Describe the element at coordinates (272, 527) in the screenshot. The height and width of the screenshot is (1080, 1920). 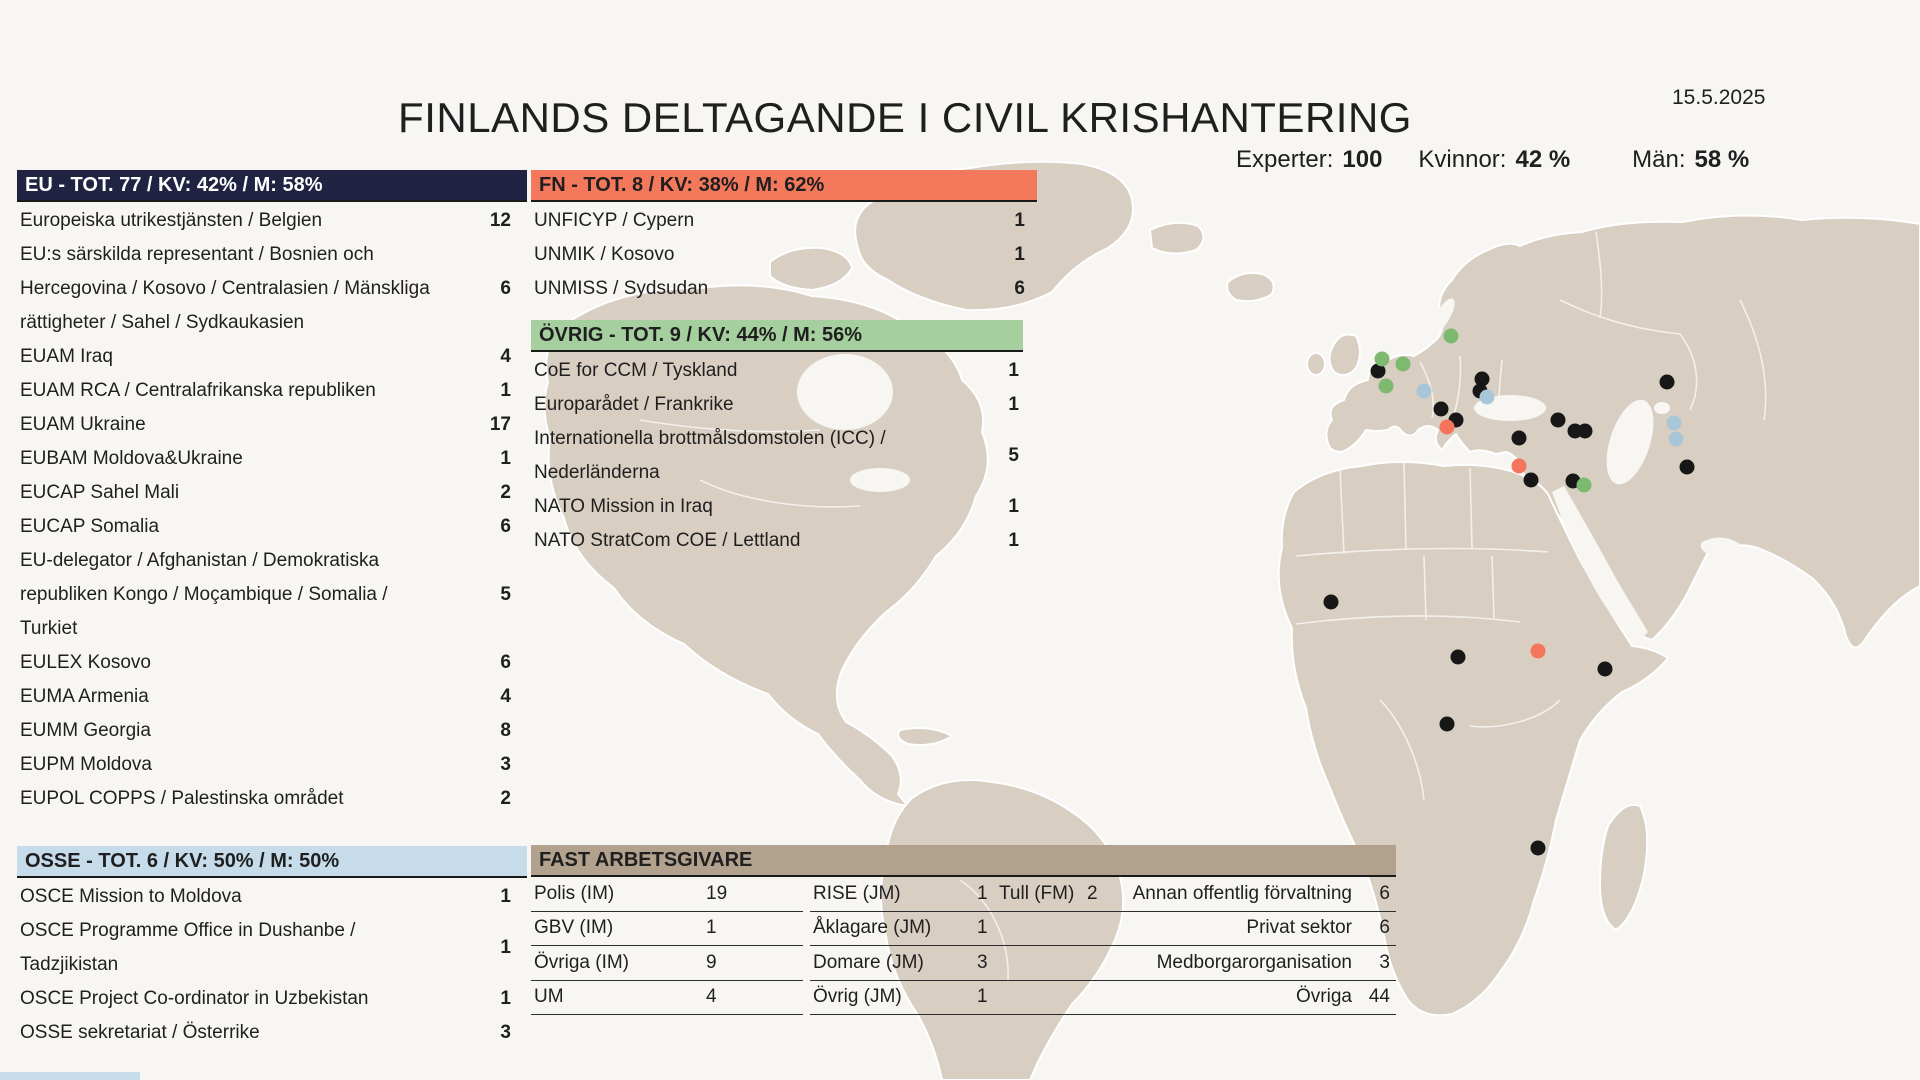
I see `mission-row: EUCAP Somalia 6` at that location.